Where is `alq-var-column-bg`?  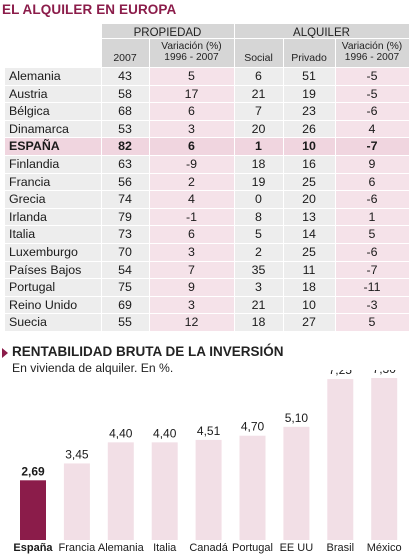 alq-var-column-bg is located at coordinates (372, 199).